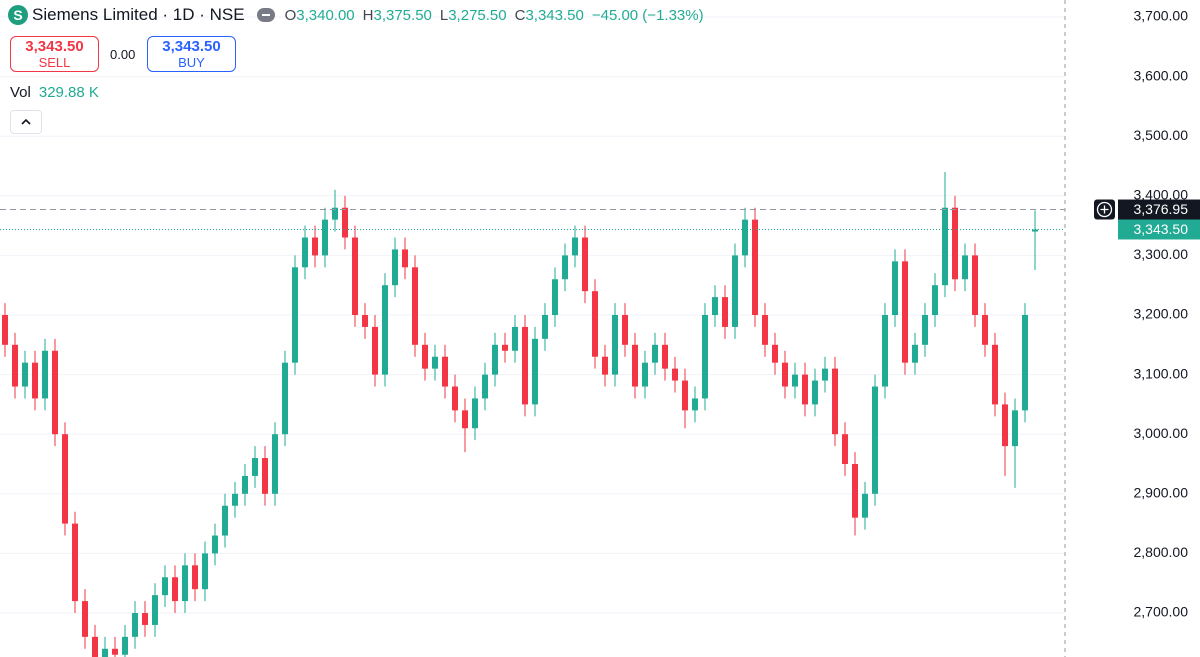 The width and height of the screenshot is (1200, 657). I want to click on sell-label: SELL, so click(54, 62).